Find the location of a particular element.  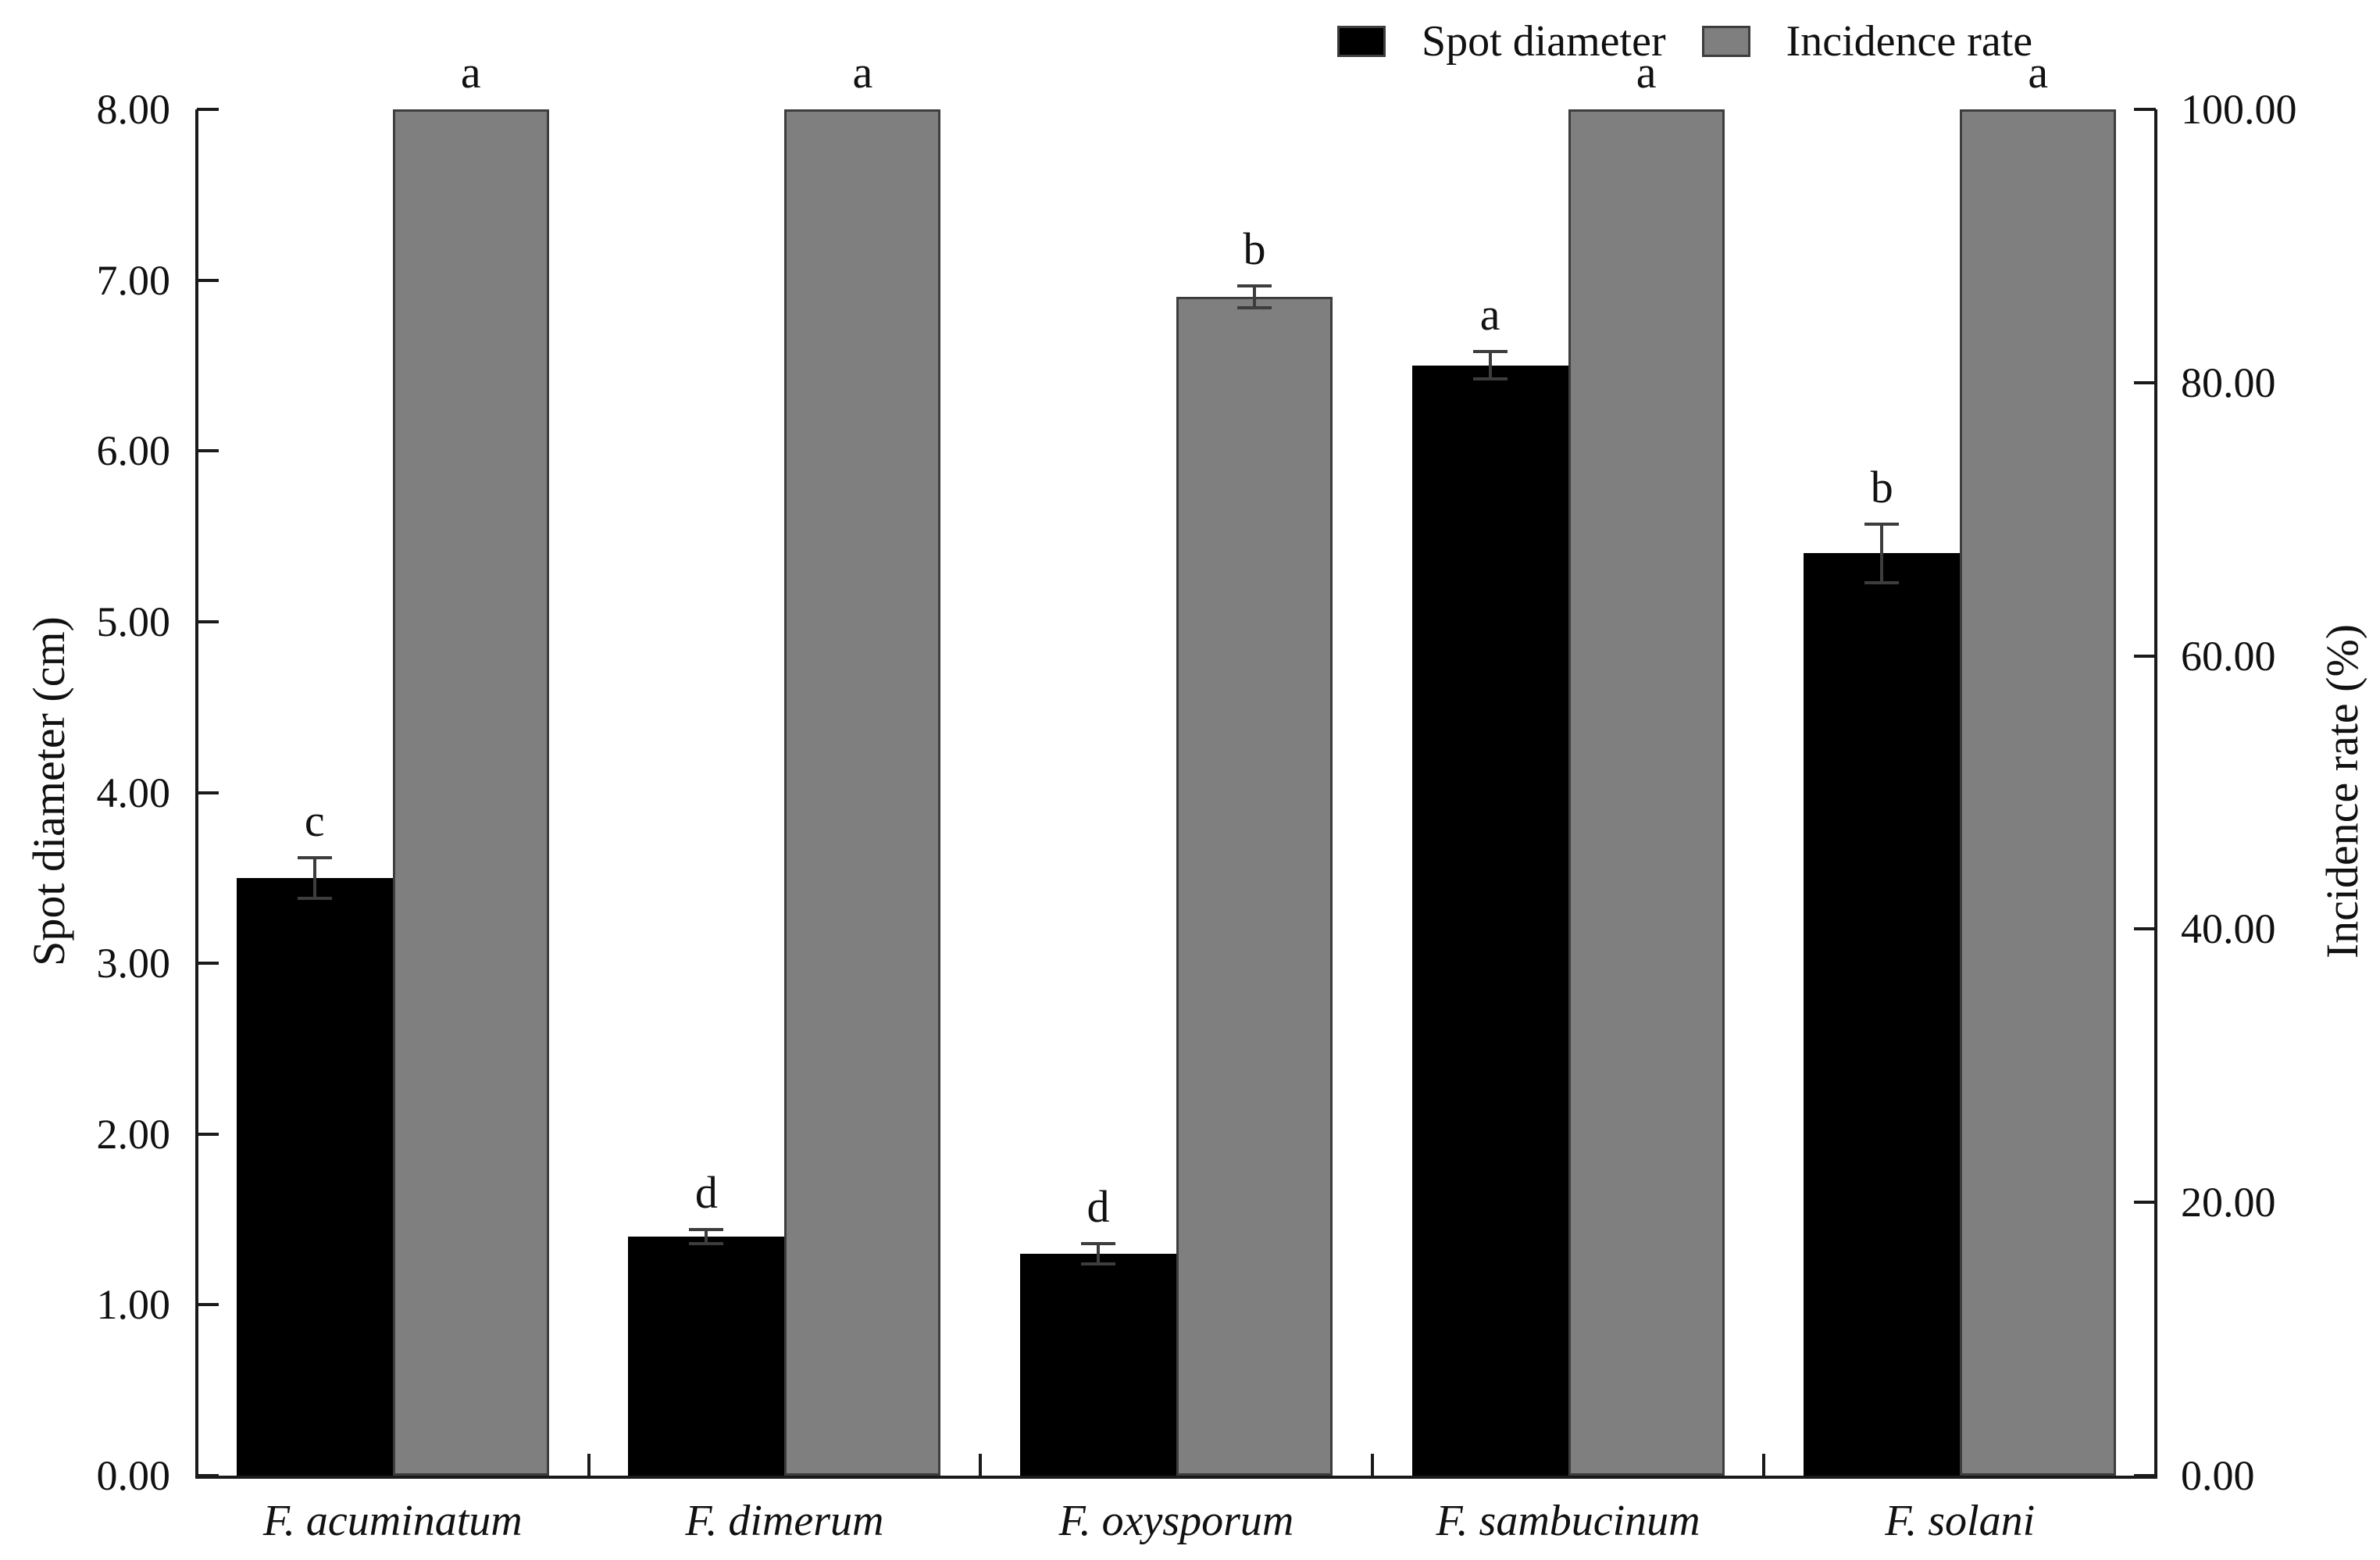

x-axis-line is located at coordinates (1176, 1477).